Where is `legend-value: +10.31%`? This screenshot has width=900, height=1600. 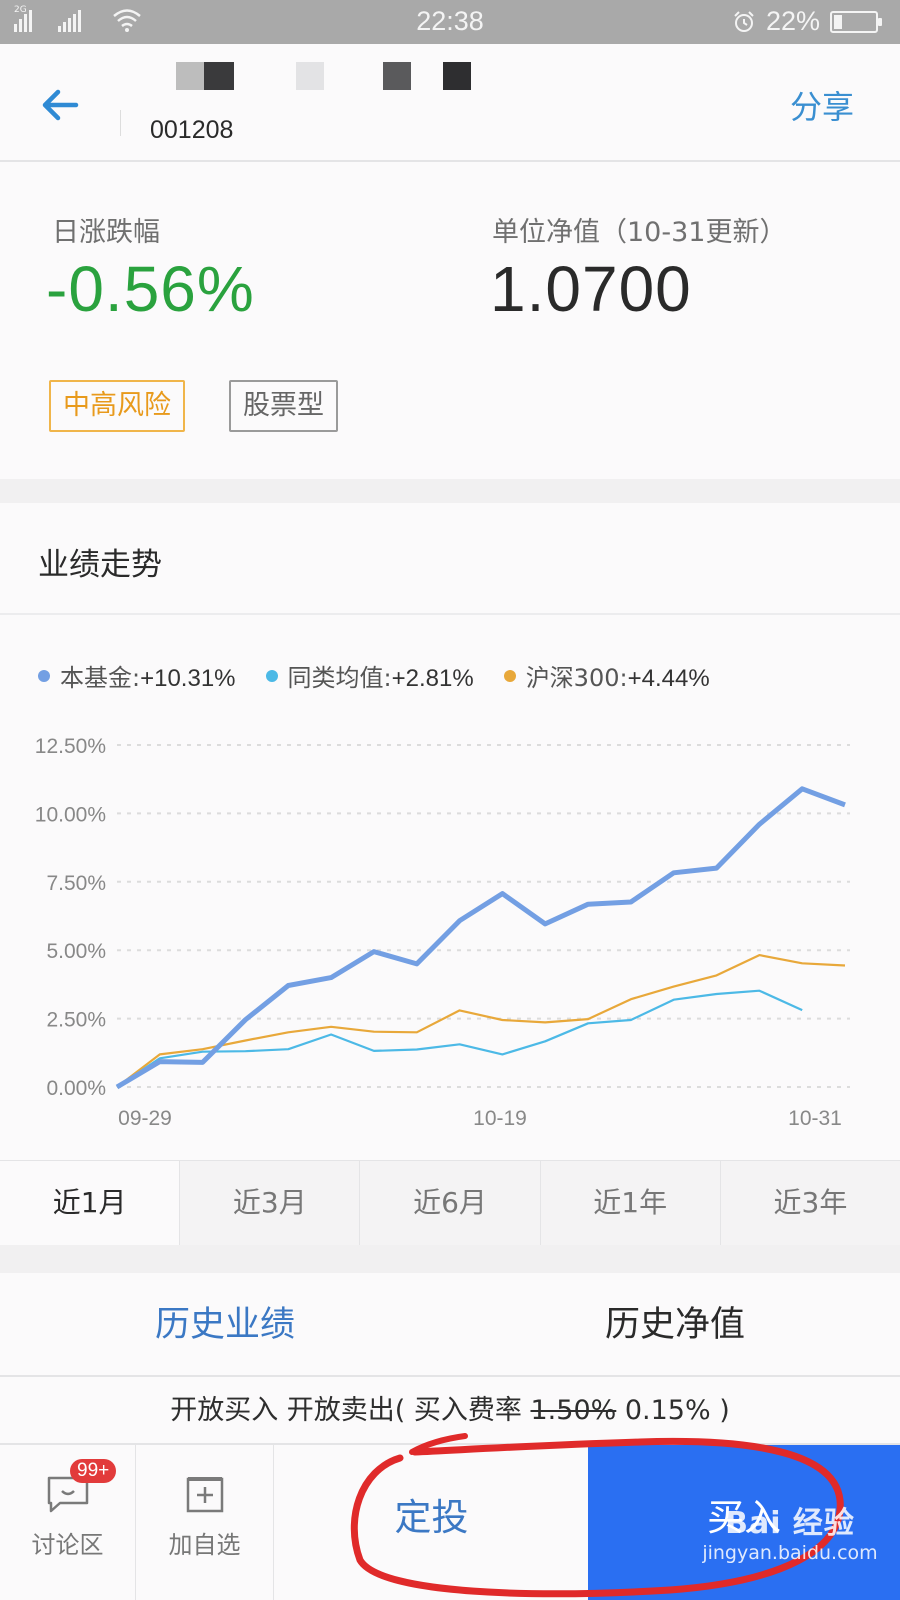 legend-value: +10.31% is located at coordinates (188, 678).